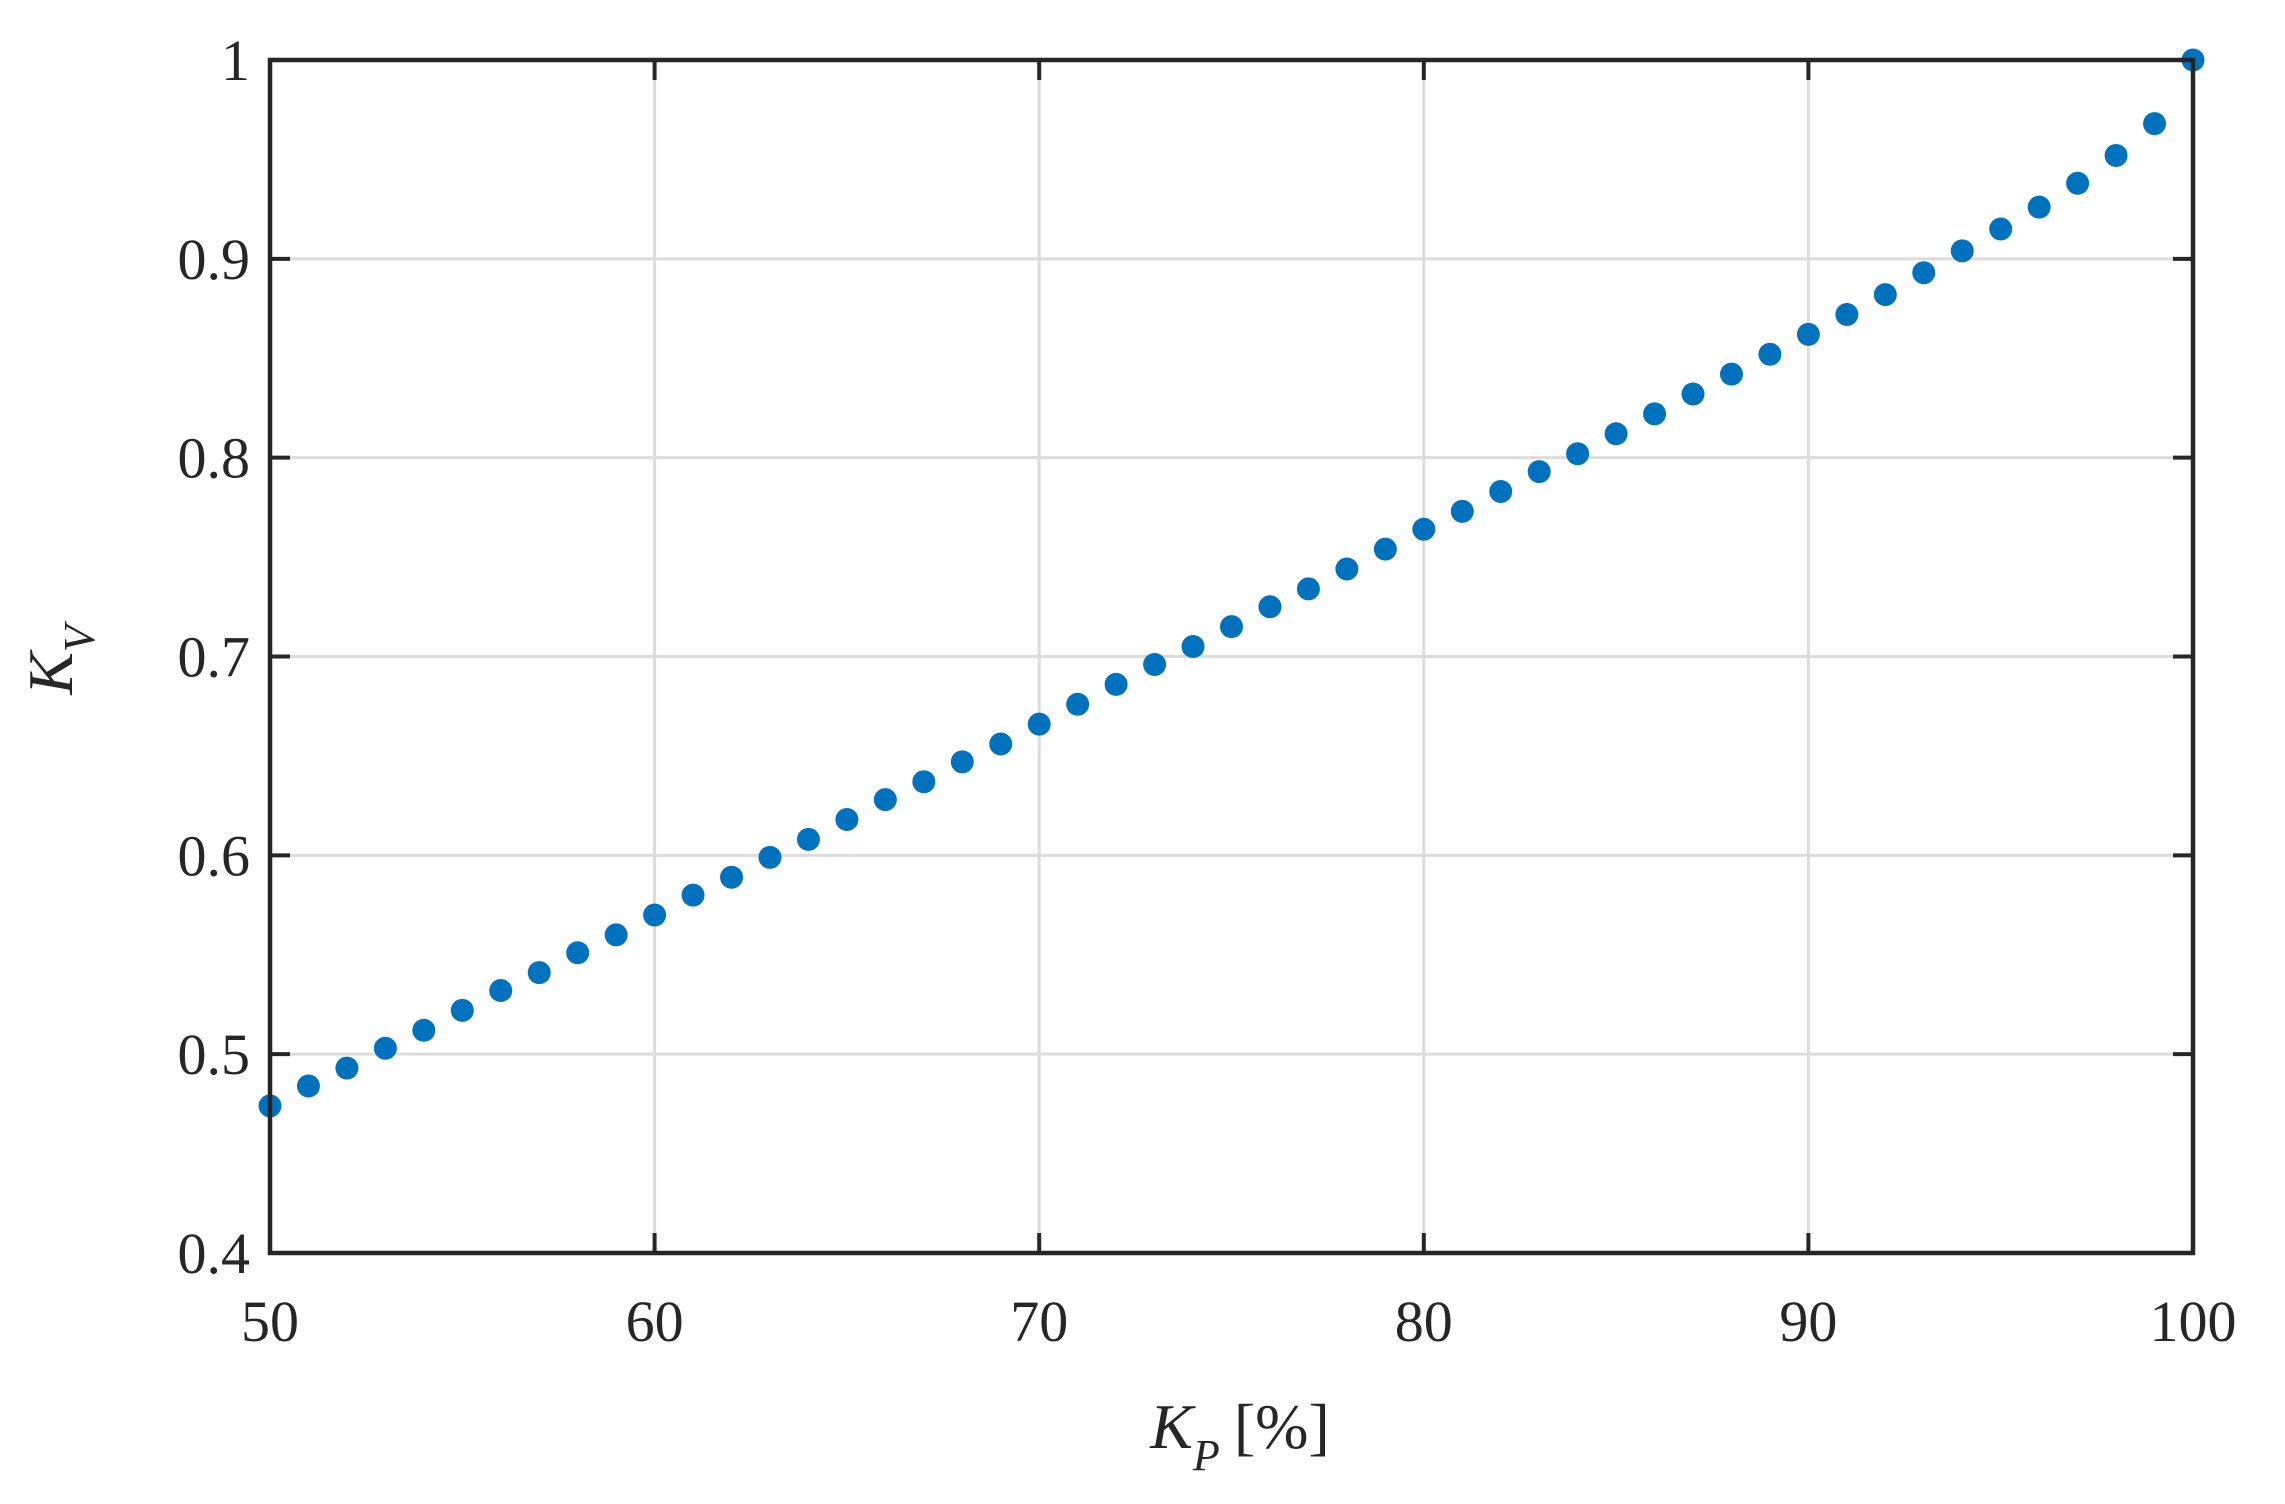 This screenshot has height=1504, width=2285. What do you see at coordinates (214, 1054) in the screenshot?
I see `y-tick-label: 0.5` at bounding box center [214, 1054].